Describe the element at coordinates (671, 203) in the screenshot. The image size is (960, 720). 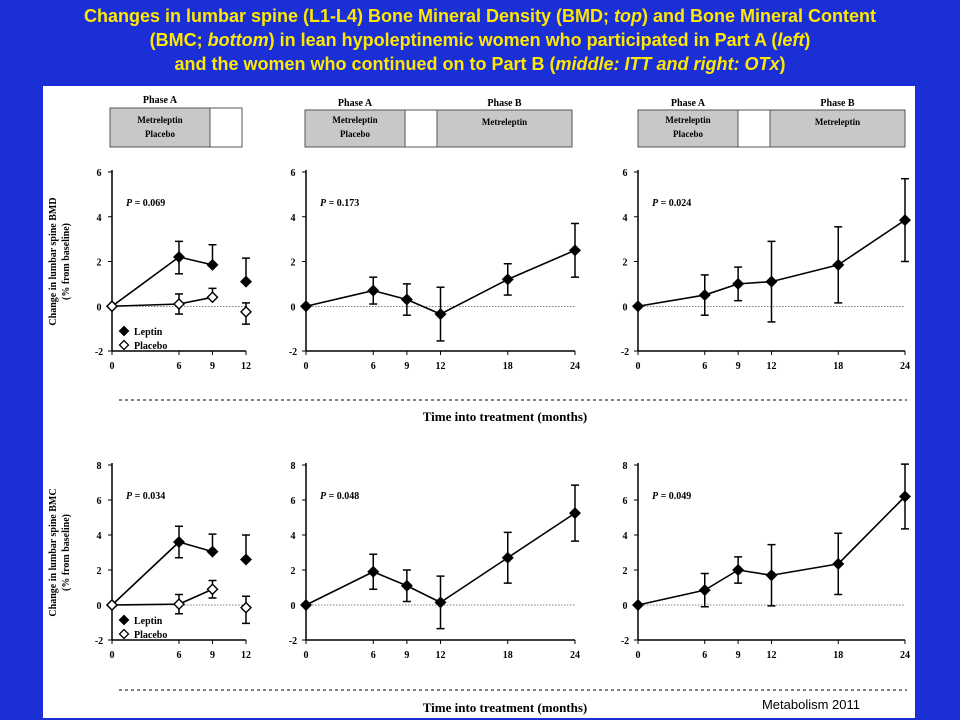
I see `p-value-label: P = 0.024` at that location.